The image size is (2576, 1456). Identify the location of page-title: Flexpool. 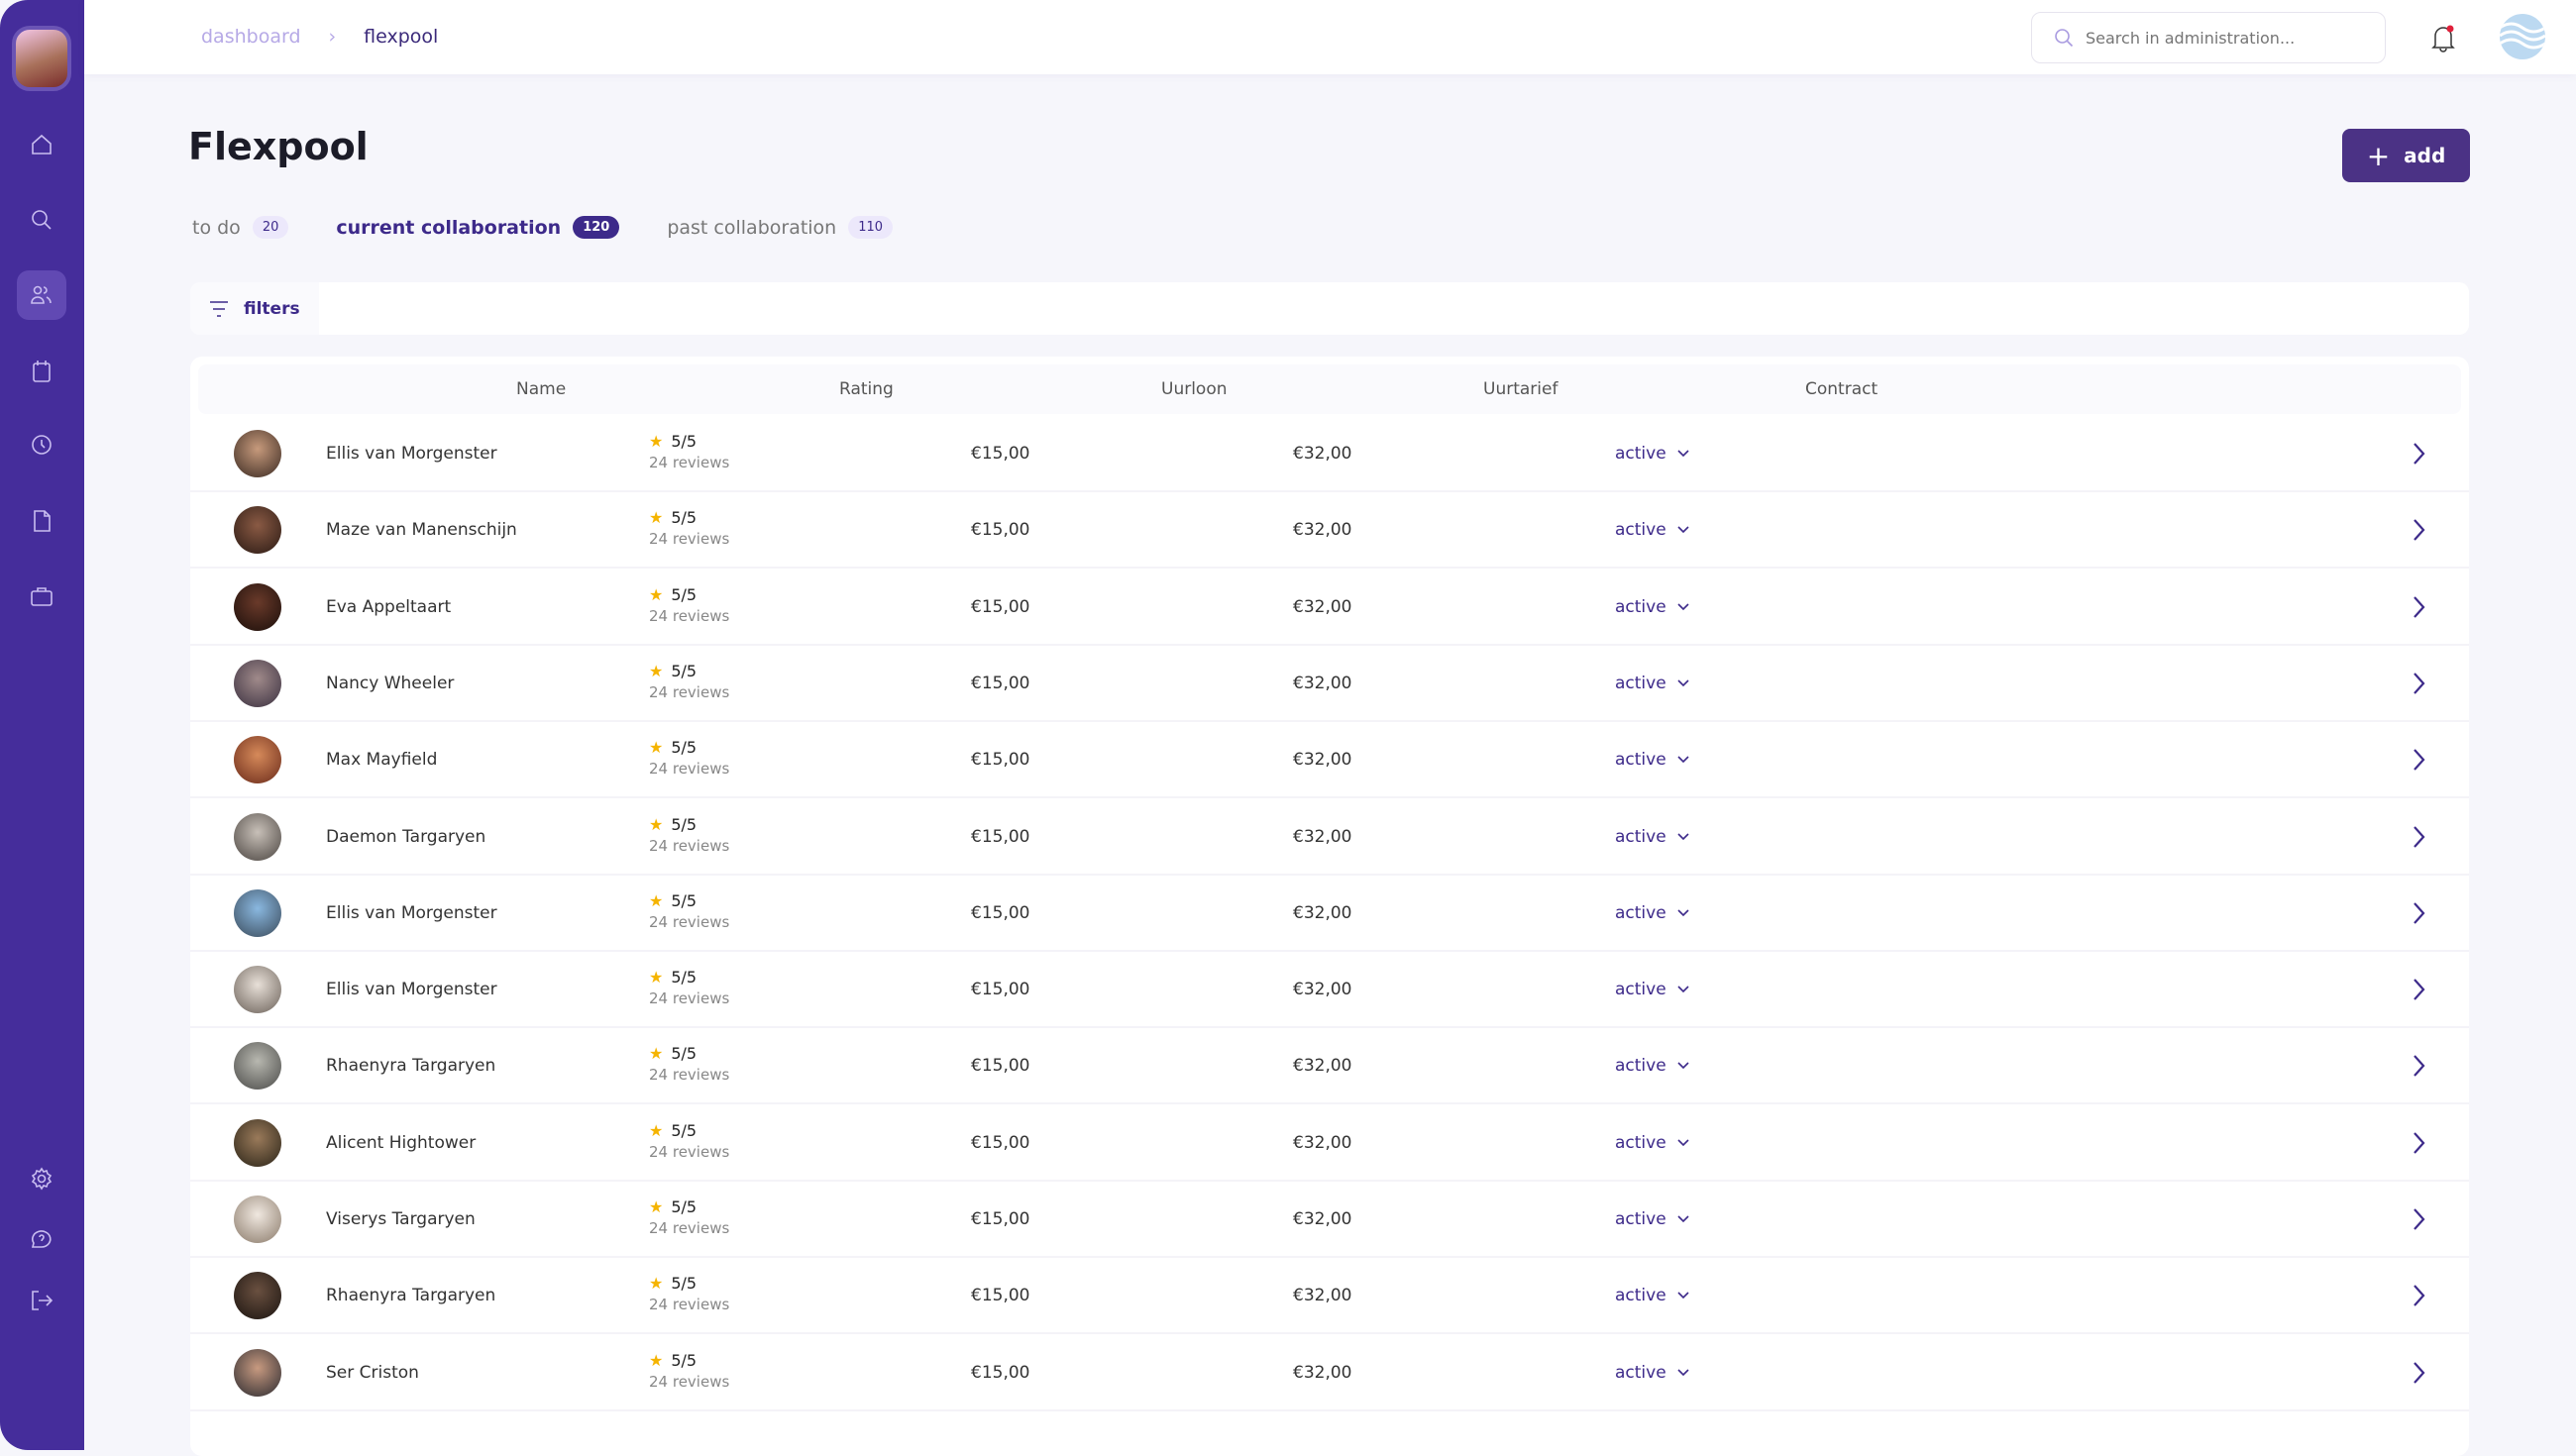
(278, 146).